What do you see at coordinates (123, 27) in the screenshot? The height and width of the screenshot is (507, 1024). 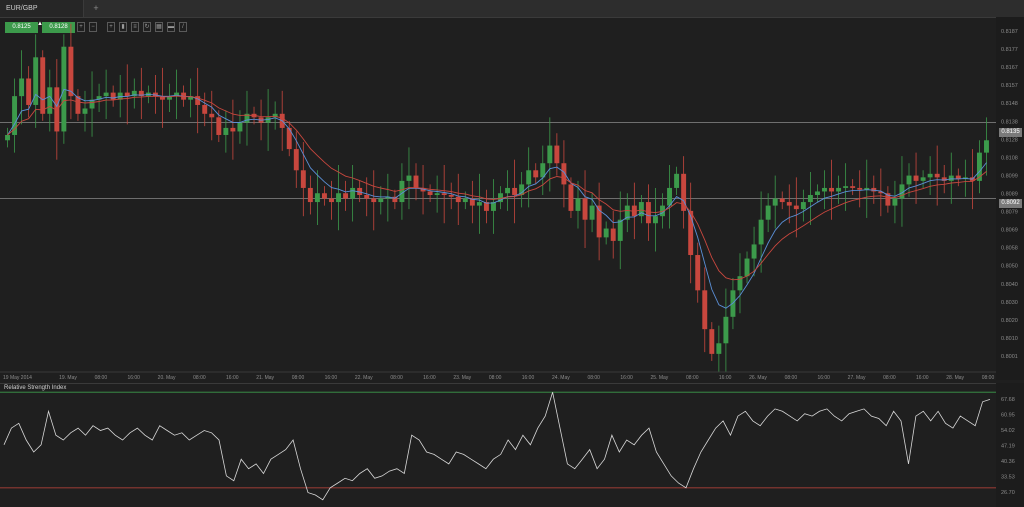 I see `candles-icon: ▮` at bounding box center [123, 27].